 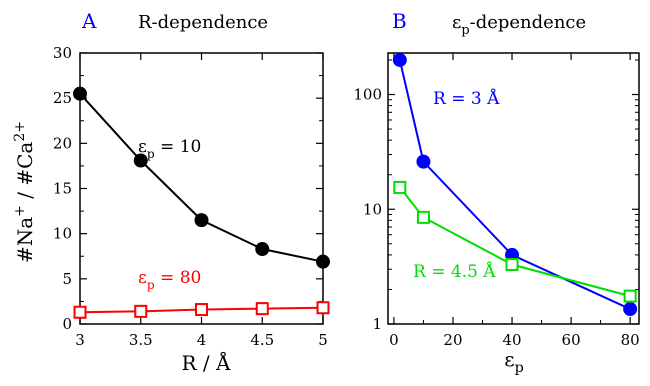 What do you see at coordinates (62, 143) in the screenshot?
I see `y-tick-label: 20` at bounding box center [62, 143].